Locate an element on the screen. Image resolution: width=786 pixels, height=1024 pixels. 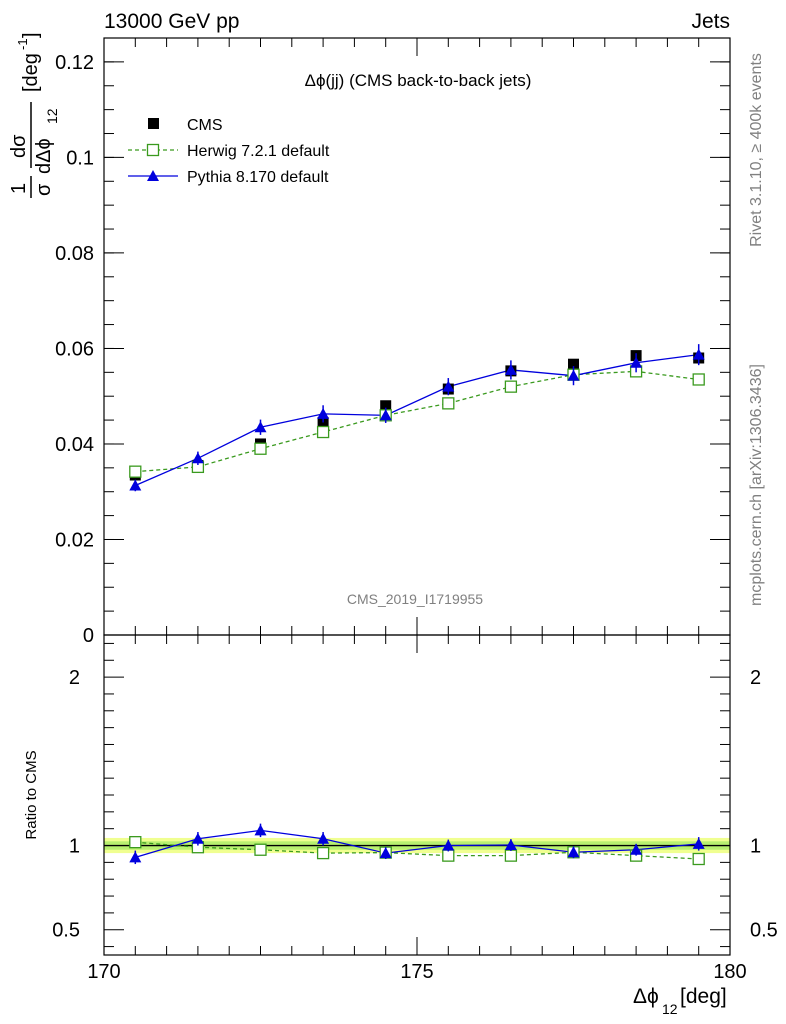
main-y-tick-label: 0.1 is located at coordinates (80, 158).